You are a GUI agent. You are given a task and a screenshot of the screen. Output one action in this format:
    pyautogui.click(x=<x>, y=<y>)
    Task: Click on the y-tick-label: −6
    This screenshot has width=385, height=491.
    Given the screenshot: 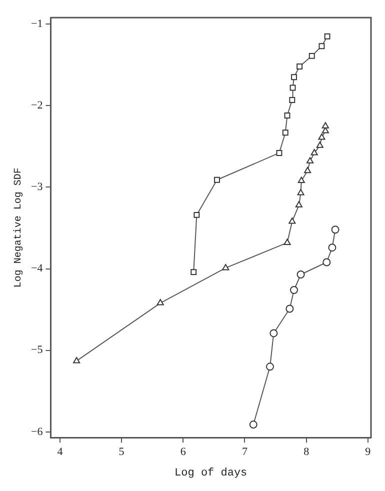 What is the action you would take?
    pyautogui.click(x=37, y=432)
    